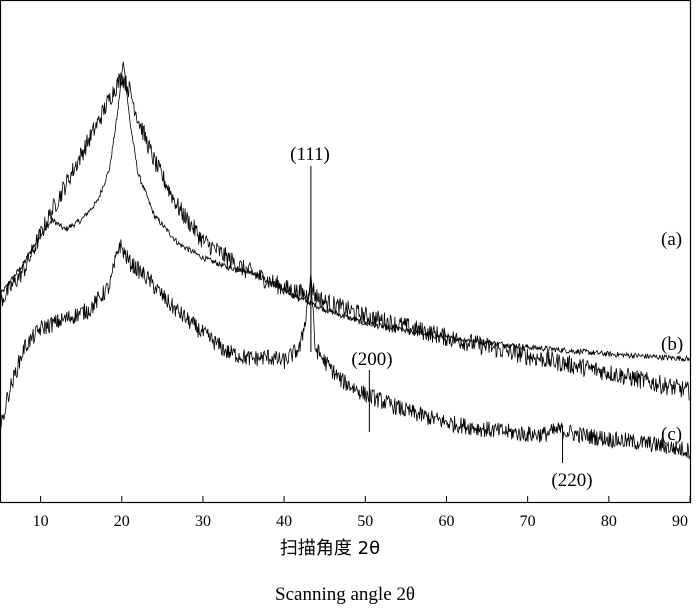  What do you see at coordinates (365, 521) in the screenshot?
I see `x-tick-label: 50` at bounding box center [365, 521].